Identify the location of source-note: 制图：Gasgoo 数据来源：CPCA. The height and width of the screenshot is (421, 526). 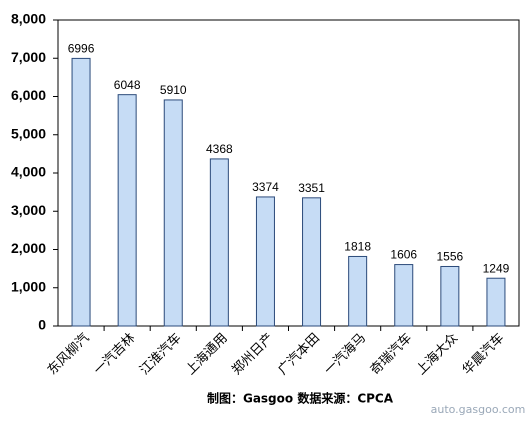
(300, 398).